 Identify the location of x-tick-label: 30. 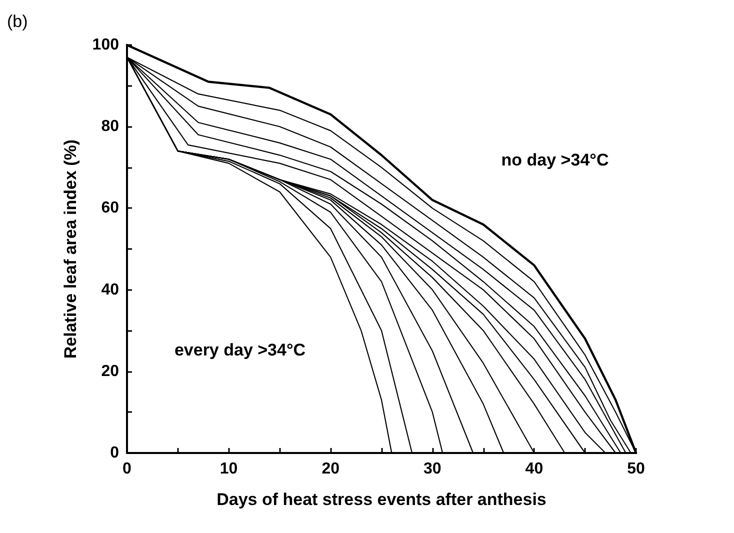
(433, 469).